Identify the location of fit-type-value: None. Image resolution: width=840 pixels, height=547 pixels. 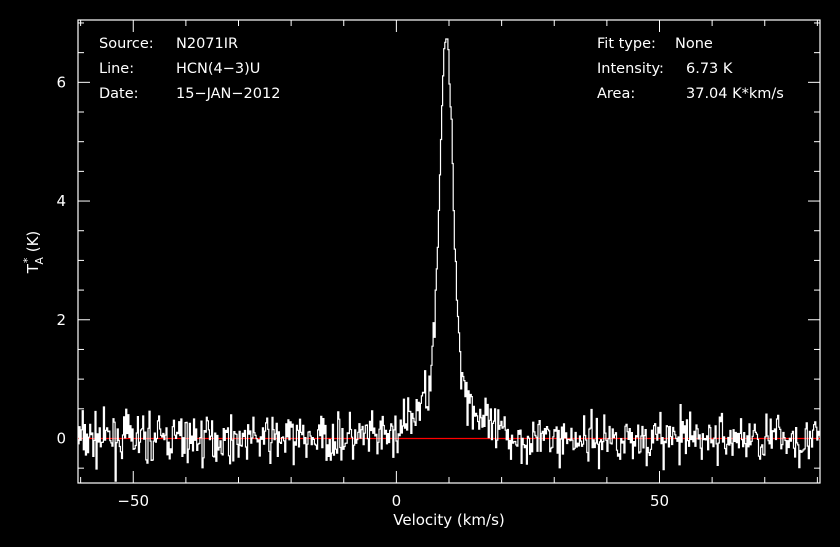
(694, 44).